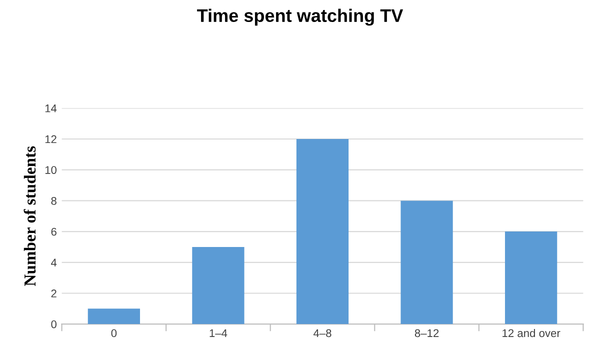 The image size is (600, 350). What do you see at coordinates (531, 333) in the screenshot?
I see `x-tick-label: 12 and over` at bounding box center [531, 333].